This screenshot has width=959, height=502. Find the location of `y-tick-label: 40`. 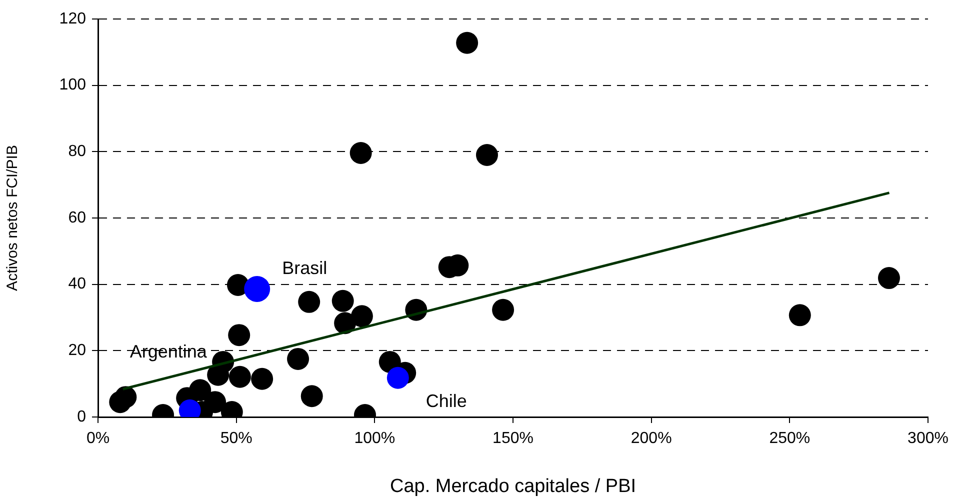

y-tick-label: 40 is located at coordinates (77, 284).